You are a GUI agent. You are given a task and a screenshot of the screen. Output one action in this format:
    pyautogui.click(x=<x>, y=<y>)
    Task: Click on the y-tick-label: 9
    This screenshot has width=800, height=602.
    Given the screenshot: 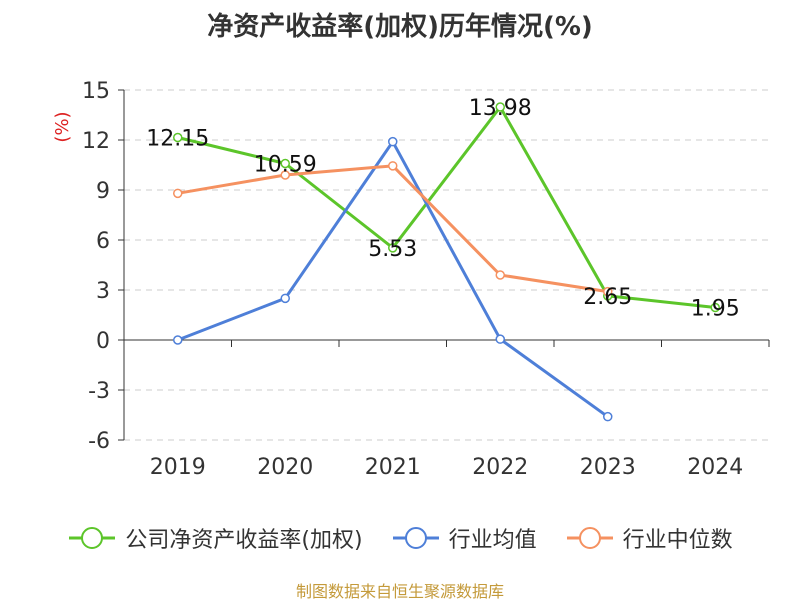 What is the action you would take?
    pyautogui.click(x=103, y=191)
    